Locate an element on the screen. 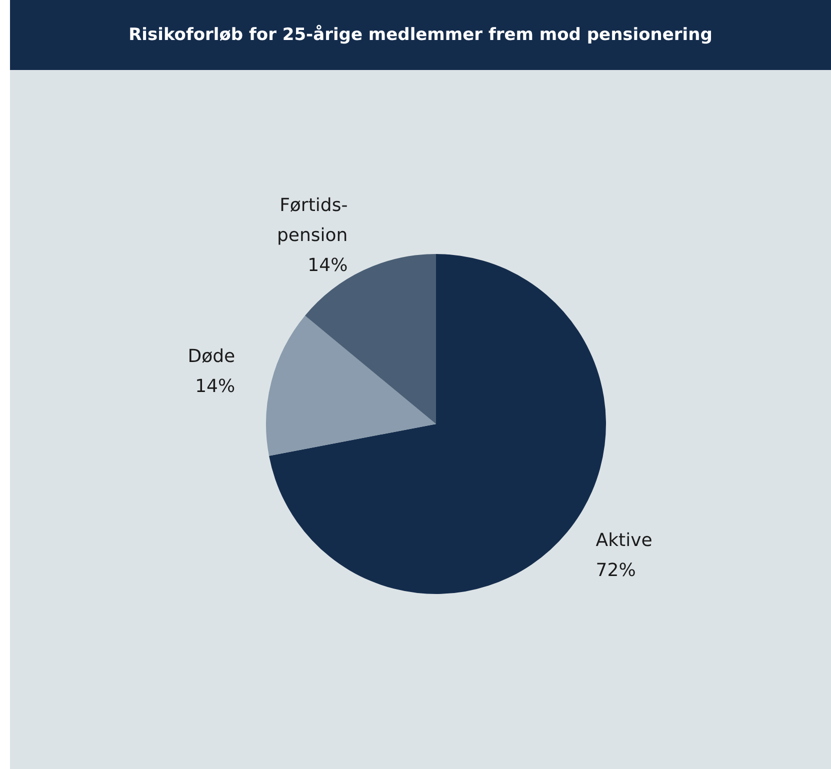 This screenshot has height=769, width=831. slice-label: Aktive is located at coordinates (624, 540).